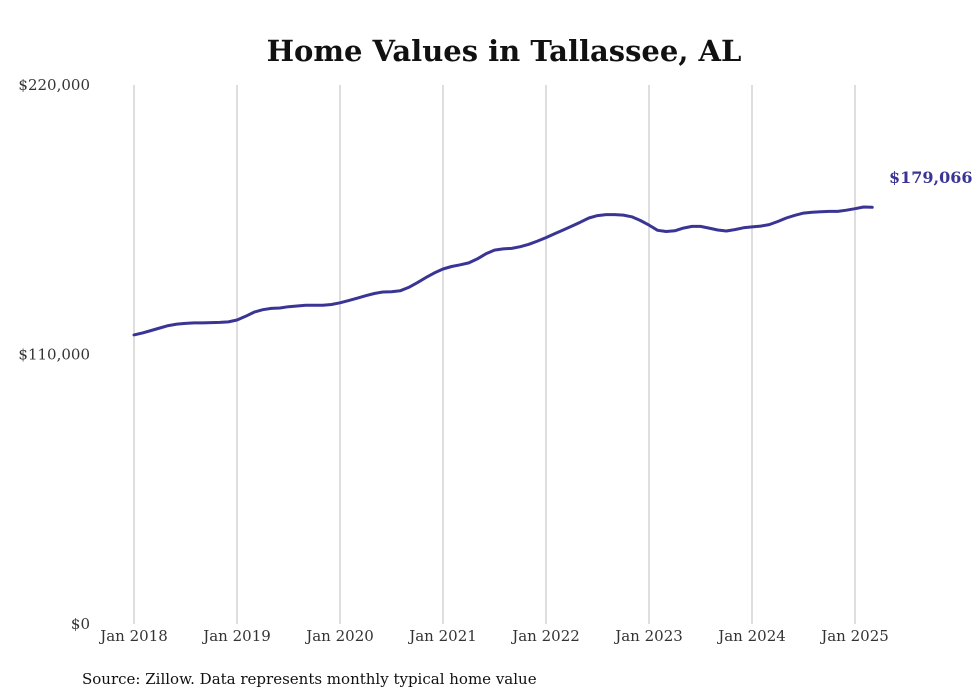  Describe the element at coordinates (648, 636) in the screenshot. I see `x-tick-label: Jan 2023` at that location.